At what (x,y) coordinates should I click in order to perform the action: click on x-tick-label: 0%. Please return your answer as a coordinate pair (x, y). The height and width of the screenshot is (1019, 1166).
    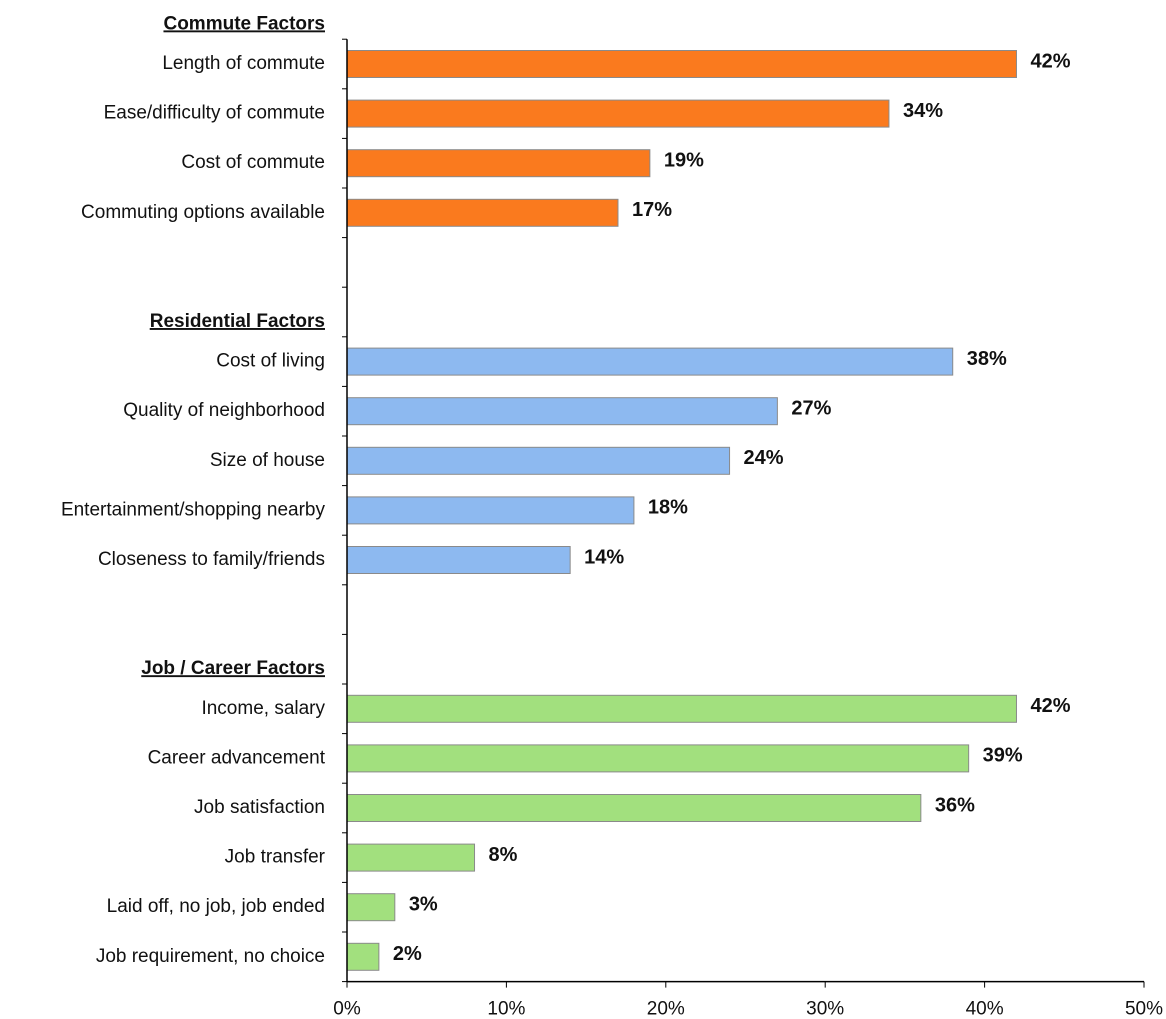
    Looking at the image, I should click on (347, 1009).